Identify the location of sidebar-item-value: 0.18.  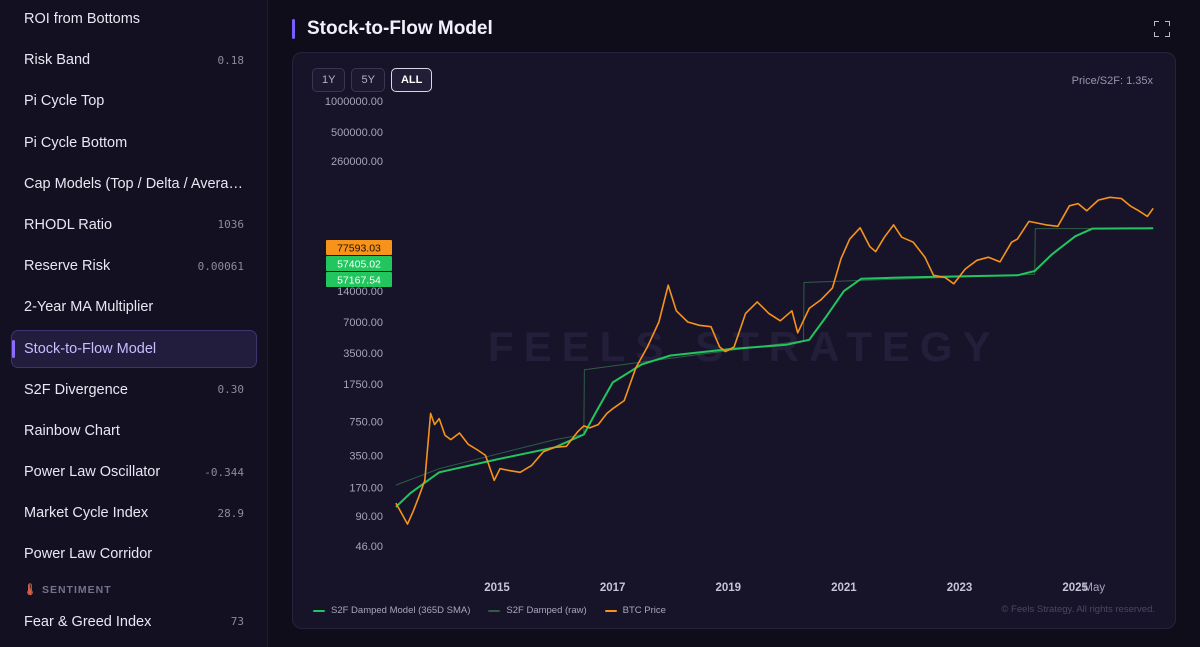
(231, 60).